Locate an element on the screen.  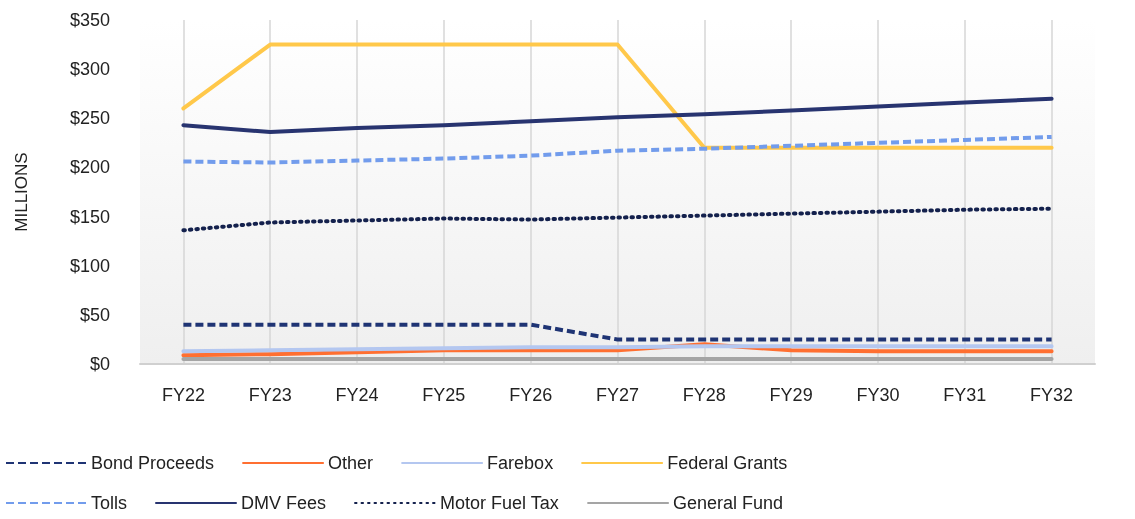
y-tick-label: $100 is located at coordinates (89, 265).